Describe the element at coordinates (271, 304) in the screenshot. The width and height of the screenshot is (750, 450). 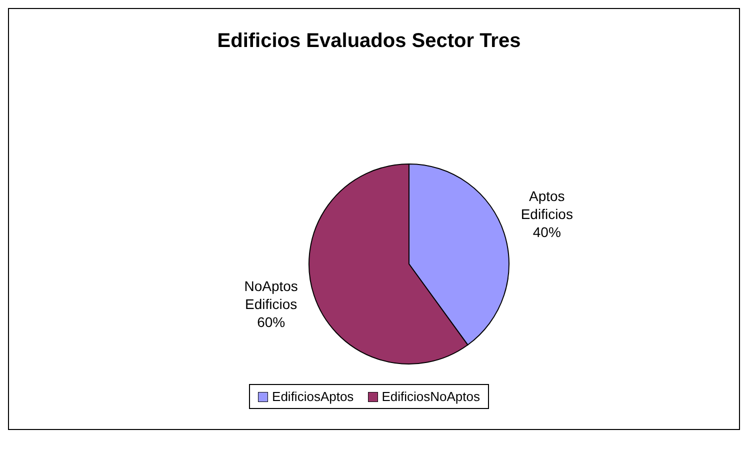
I see `data-label: NoAptos Edificios 60%` at that location.